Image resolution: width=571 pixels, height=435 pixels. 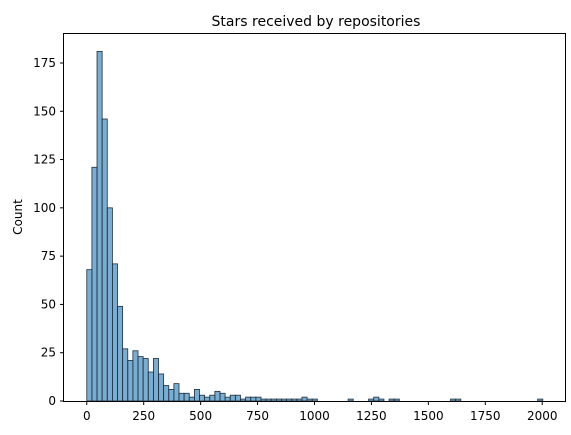 What do you see at coordinates (371, 416) in the screenshot?
I see `x-tick-label: 1250` at bounding box center [371, 416].